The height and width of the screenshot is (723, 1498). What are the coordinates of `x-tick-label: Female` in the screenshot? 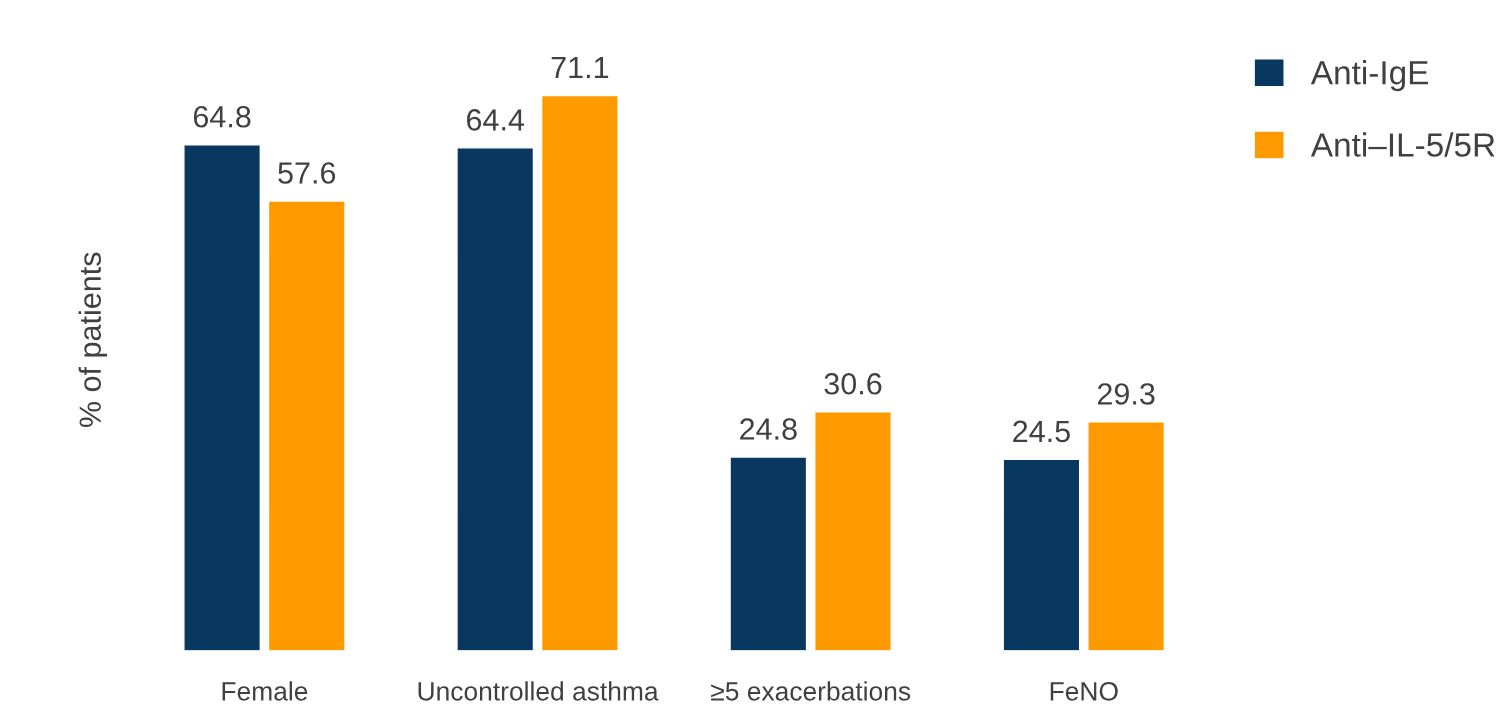 It's located at (265, 691).